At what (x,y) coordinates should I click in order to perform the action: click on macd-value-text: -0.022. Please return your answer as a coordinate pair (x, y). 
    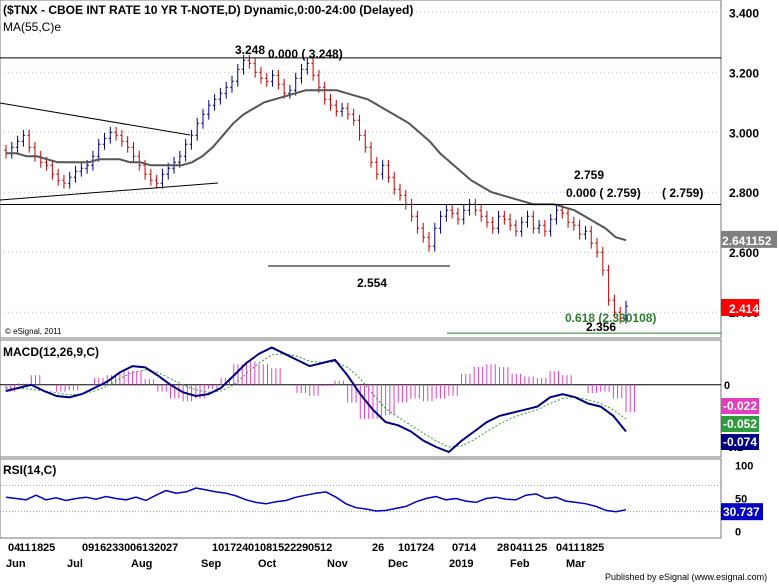
    Looking at the image, I should click on (740, 406).